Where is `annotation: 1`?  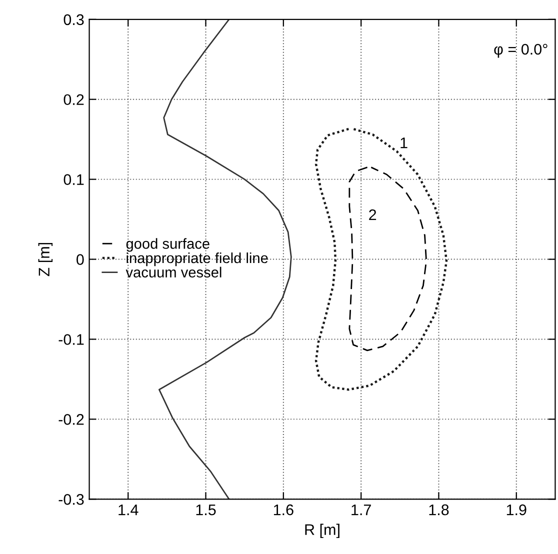
annotation: 1 is located at coordinates (404, 143).